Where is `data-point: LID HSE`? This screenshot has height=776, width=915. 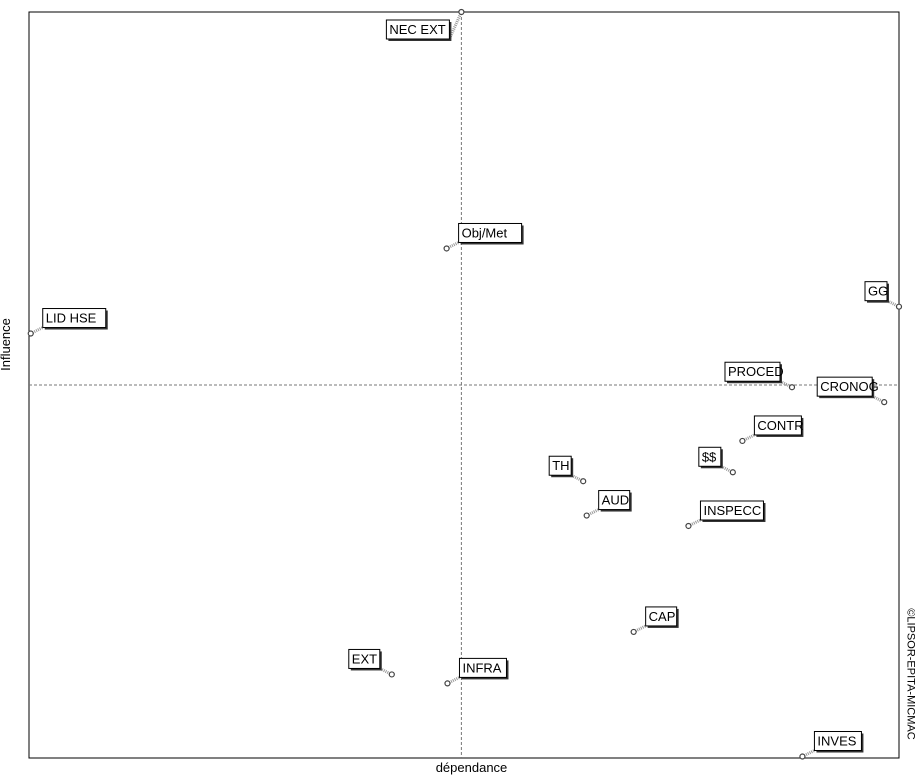
data-point: LID HSE is located at coordinates (67, 322).